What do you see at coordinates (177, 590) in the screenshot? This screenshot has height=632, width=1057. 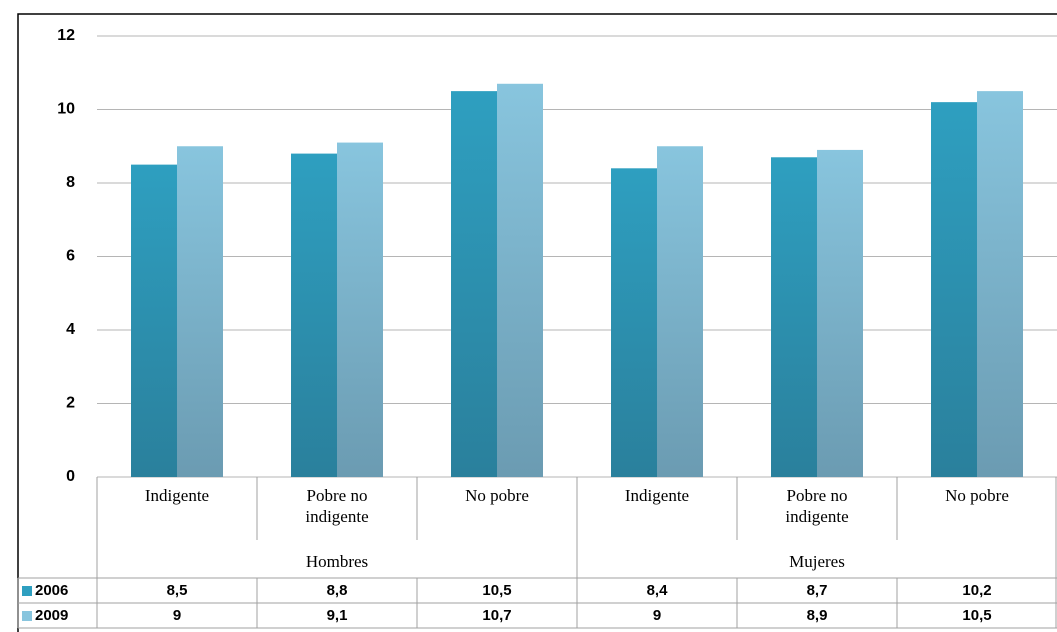 I see `data-label: 8,5` at bounding box center [177, 590].